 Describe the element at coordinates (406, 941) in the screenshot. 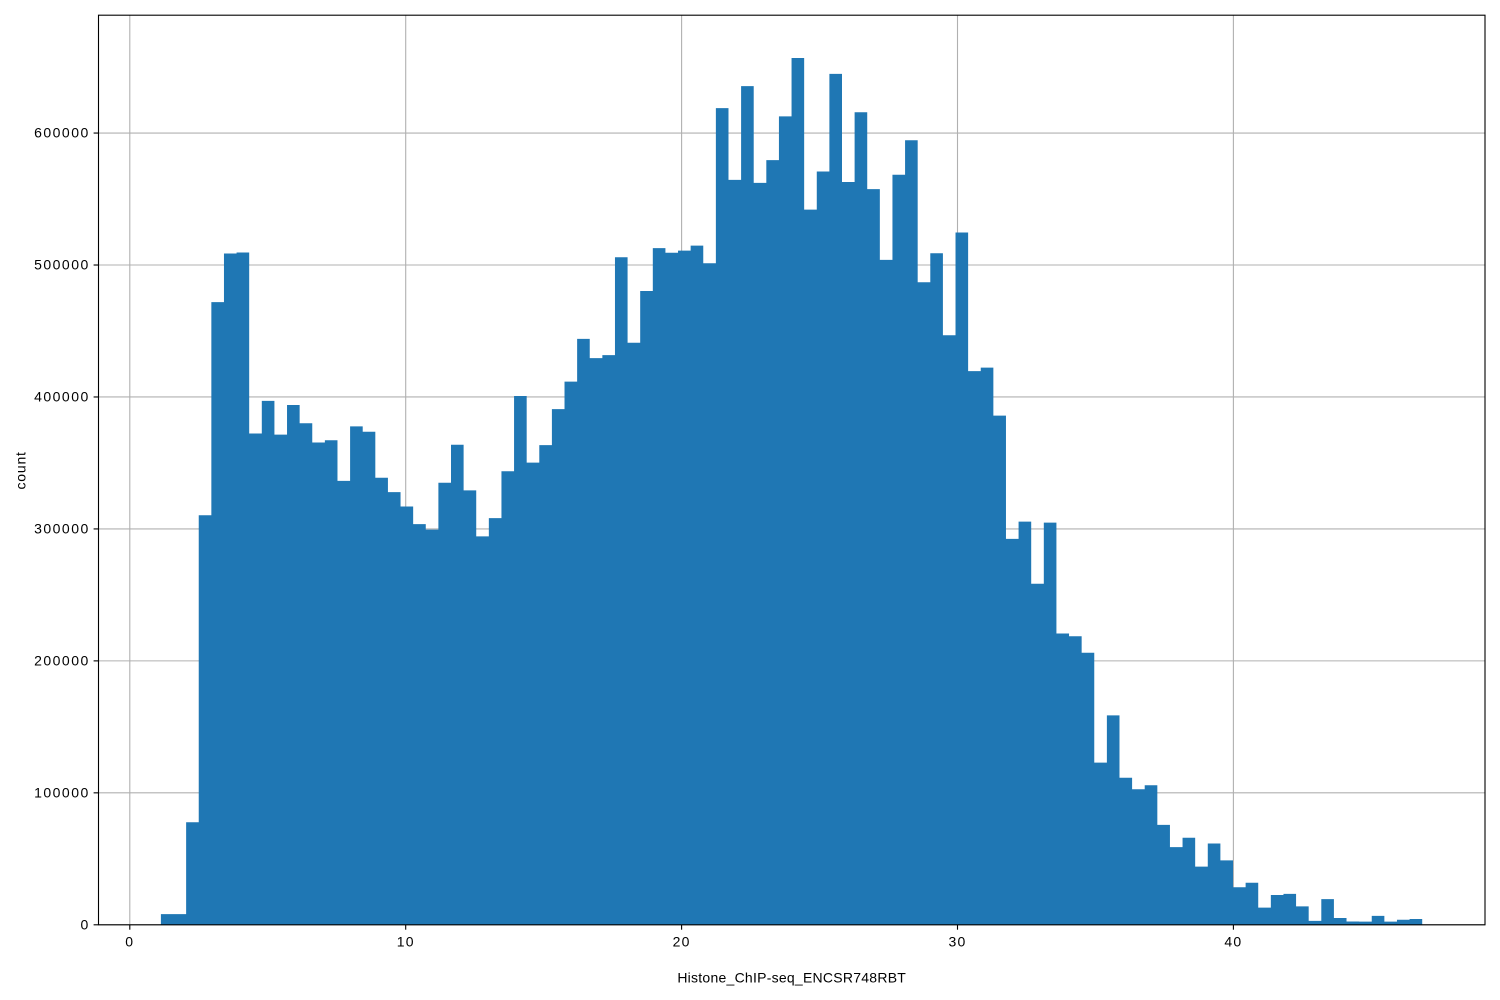

I see `svg-text: 10` at that location.